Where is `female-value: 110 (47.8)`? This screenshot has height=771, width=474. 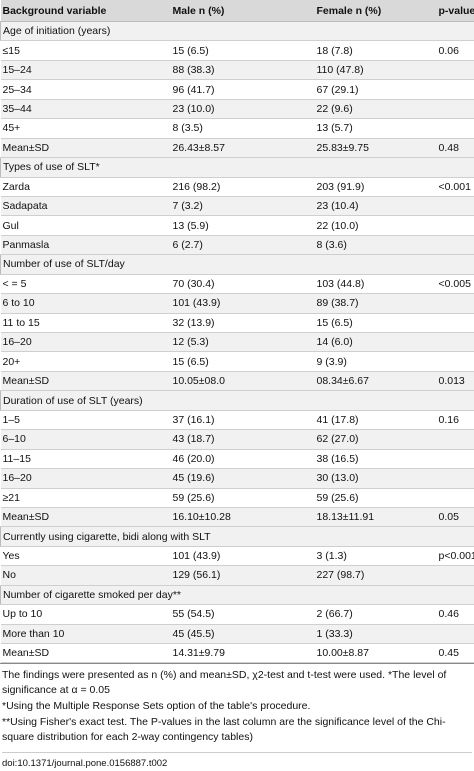 female-value: 110 (47.8) is located at coordinates (376, 69).